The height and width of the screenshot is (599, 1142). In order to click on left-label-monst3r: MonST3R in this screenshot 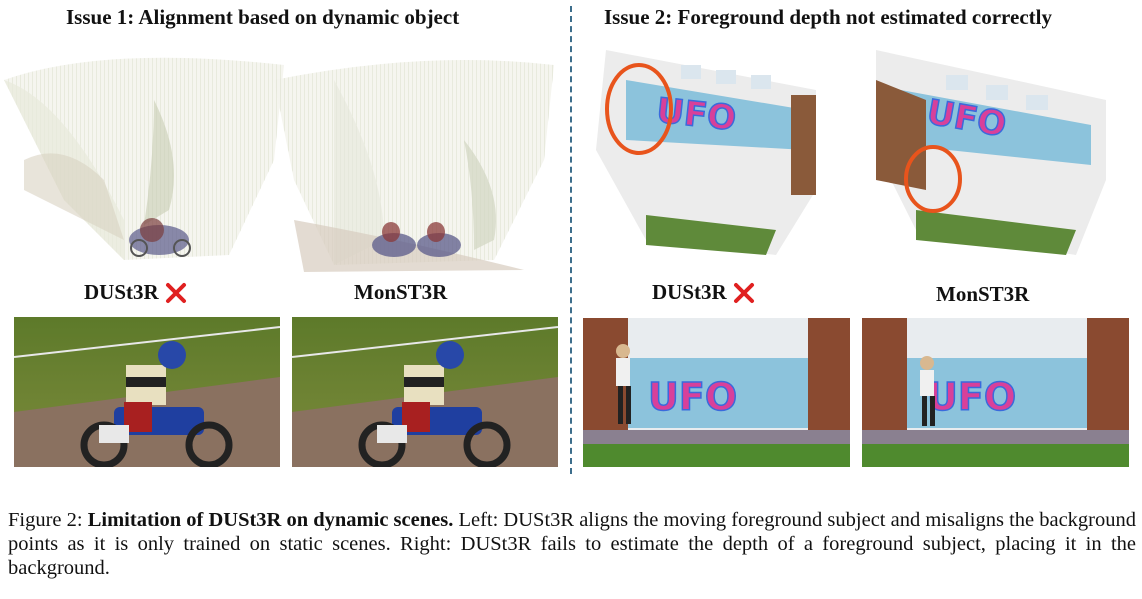, I will do `click(400, 292)`.